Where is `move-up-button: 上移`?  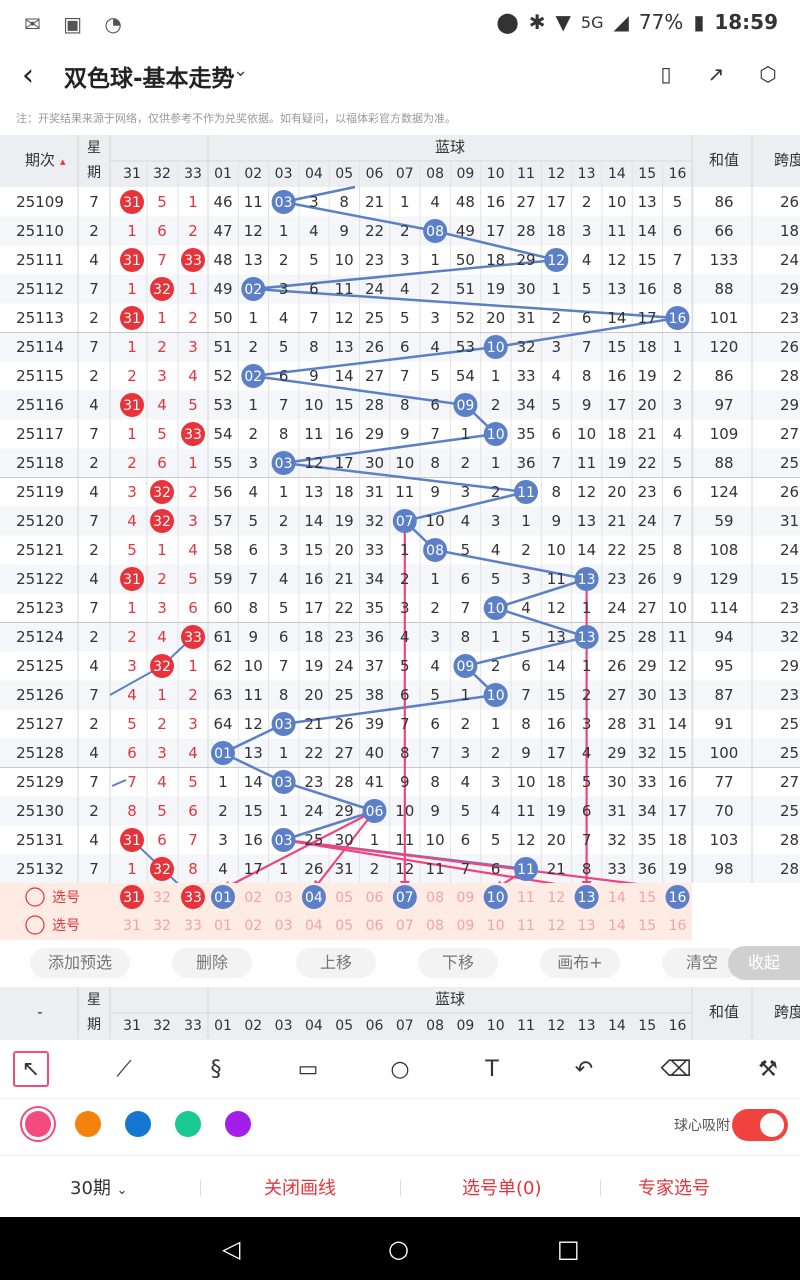
move-up-button: 上移 is located at coordinates (336, 963).